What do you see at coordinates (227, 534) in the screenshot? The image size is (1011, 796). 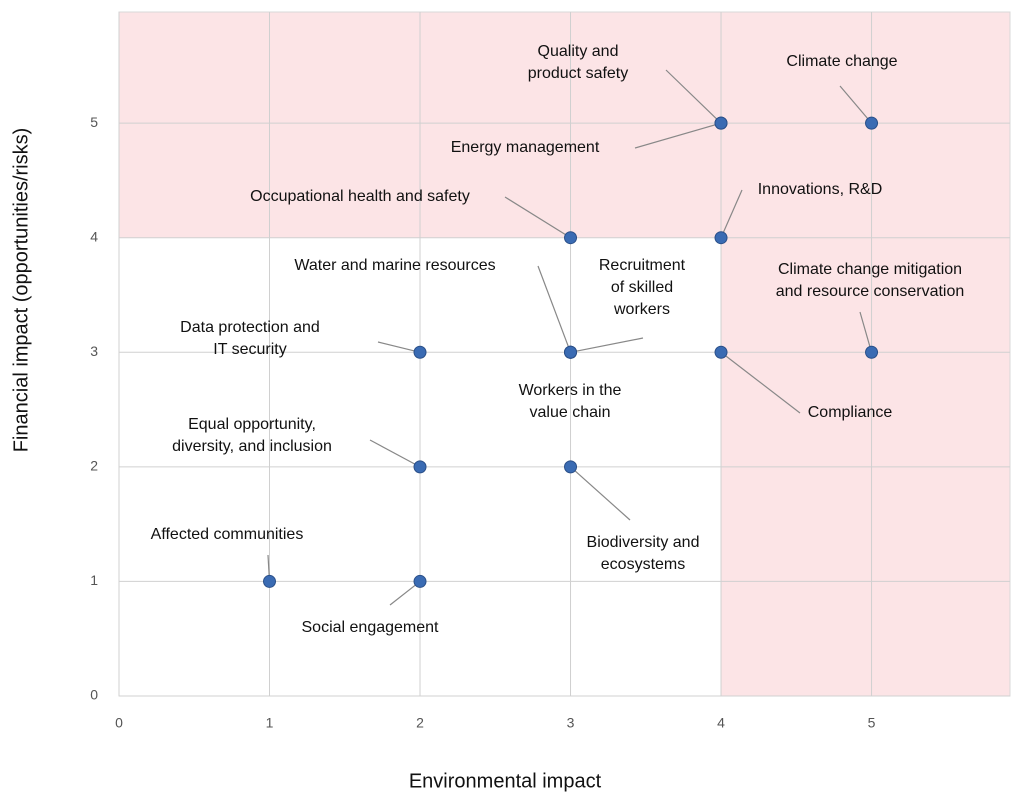 I see `point-label: Affected communities` at bounding box center [227, 534].